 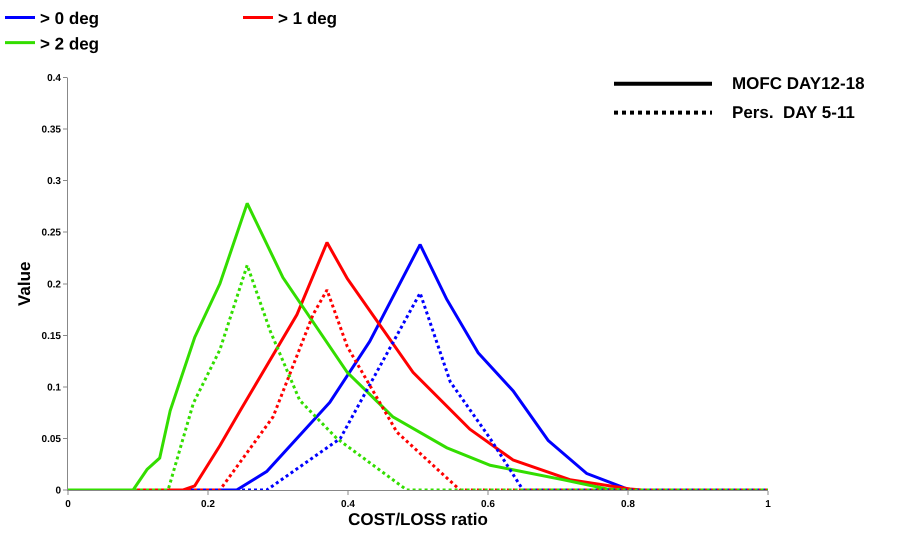 I want to click on x-tick-label: 0.4, so click(x=348, y=504).